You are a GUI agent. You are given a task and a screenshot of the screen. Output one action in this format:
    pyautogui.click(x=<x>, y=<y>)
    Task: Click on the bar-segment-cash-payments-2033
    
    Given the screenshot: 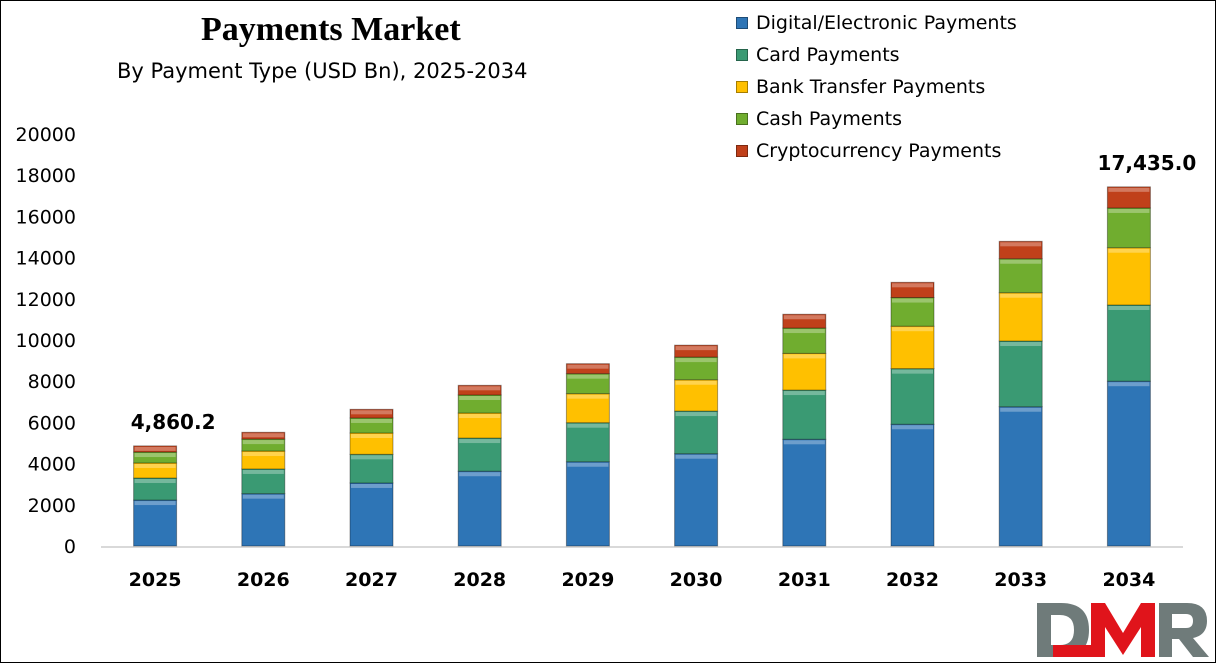 What is the action you would take?
    pyautogui.click(x=1020, y=276)
    